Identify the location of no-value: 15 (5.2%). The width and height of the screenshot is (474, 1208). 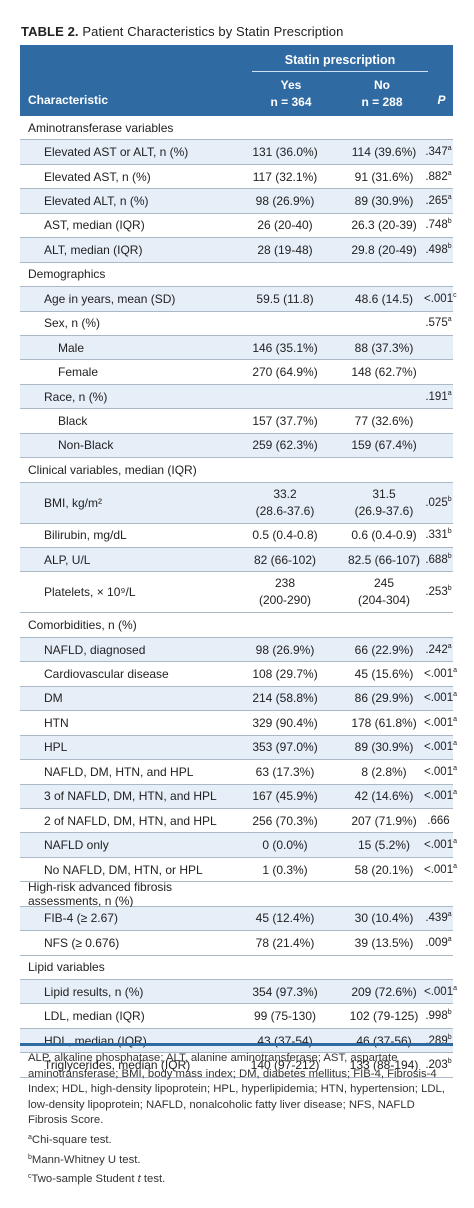
(384, 845).